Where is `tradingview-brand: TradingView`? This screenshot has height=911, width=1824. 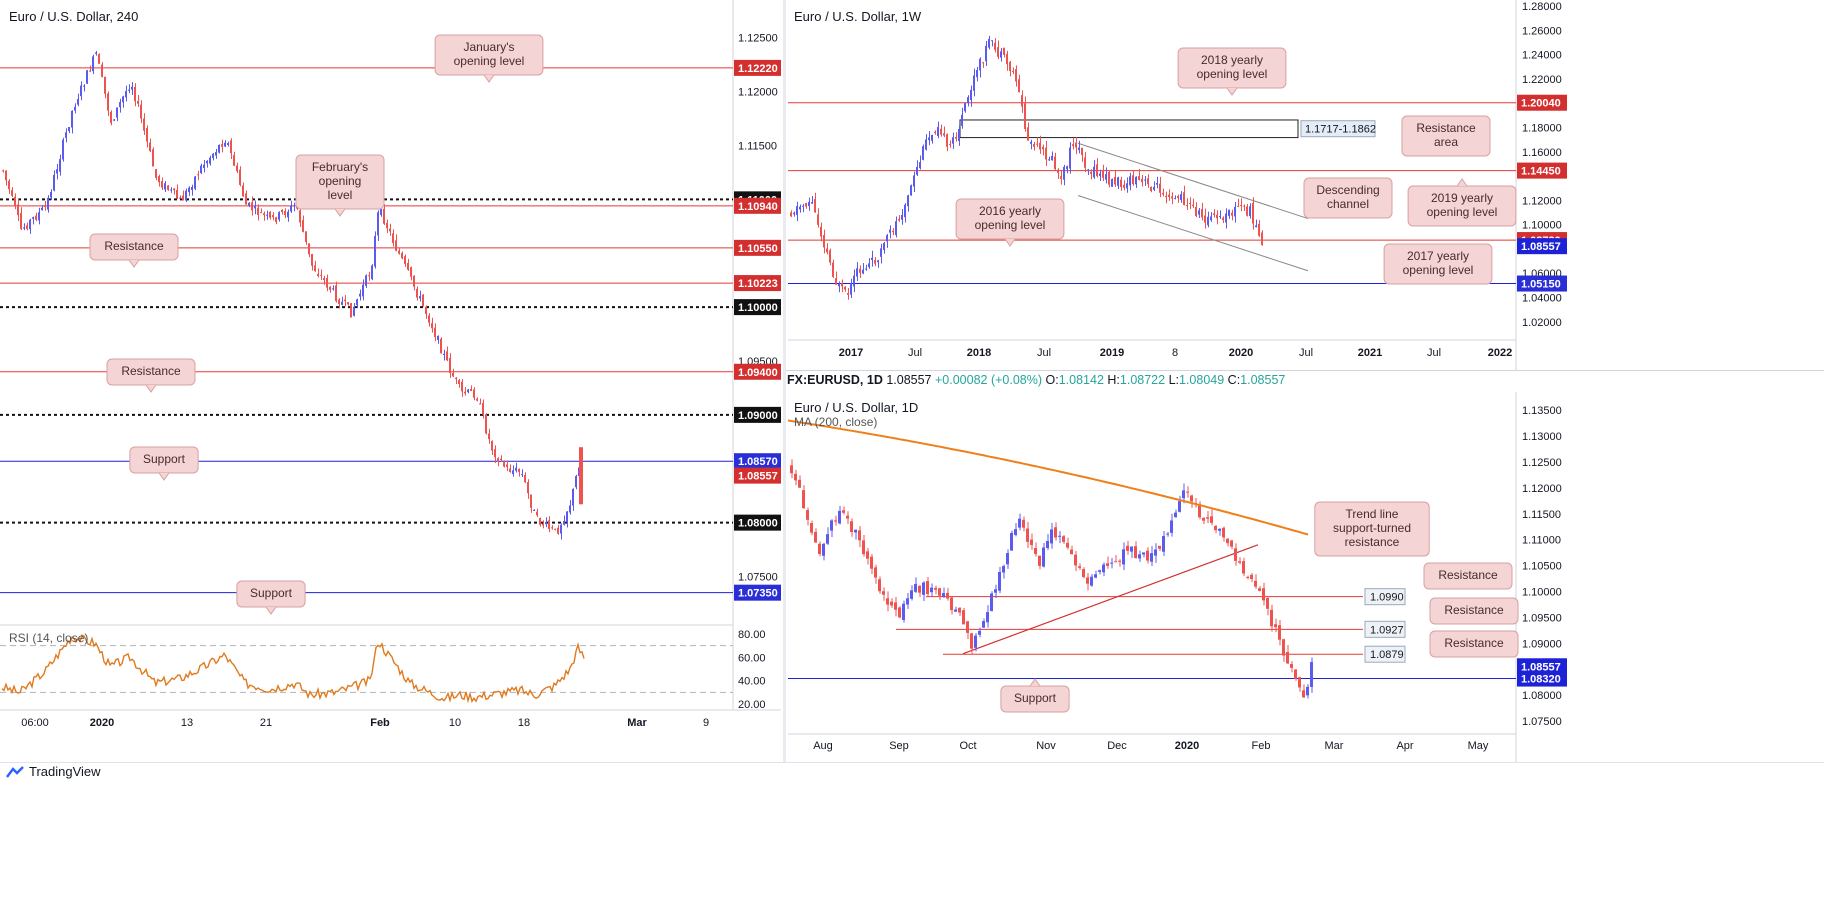 tradingview-brand: TradingView is located at coordinates (53, 771).